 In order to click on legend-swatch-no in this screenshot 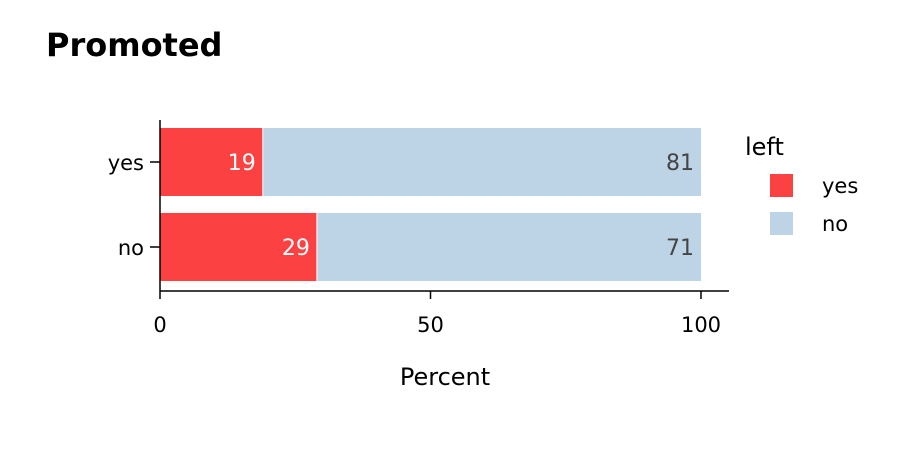, I will do `click(781, 223)`.